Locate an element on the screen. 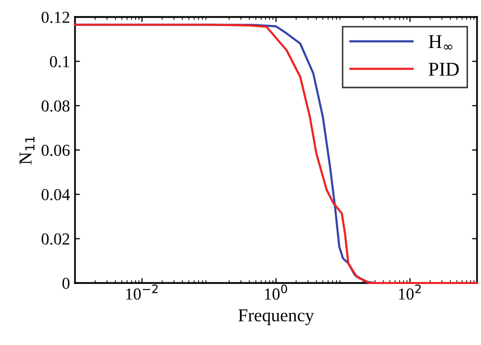 Image resolution: width=481 pixels, height=345 pixels. y-axis-title: N$_{11}$ is located at coordinates (27, 150).